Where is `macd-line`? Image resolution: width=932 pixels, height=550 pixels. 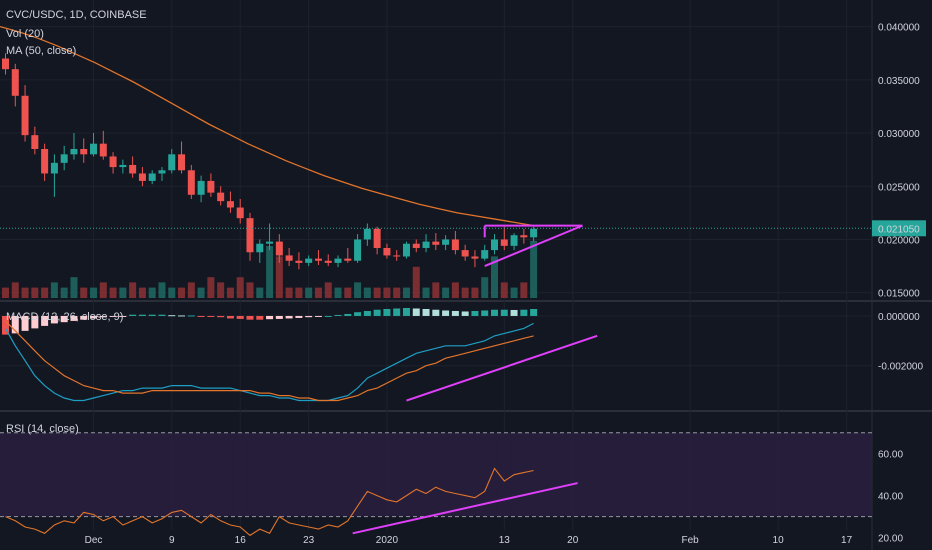
macd-line is located at coordinates (269, 362).